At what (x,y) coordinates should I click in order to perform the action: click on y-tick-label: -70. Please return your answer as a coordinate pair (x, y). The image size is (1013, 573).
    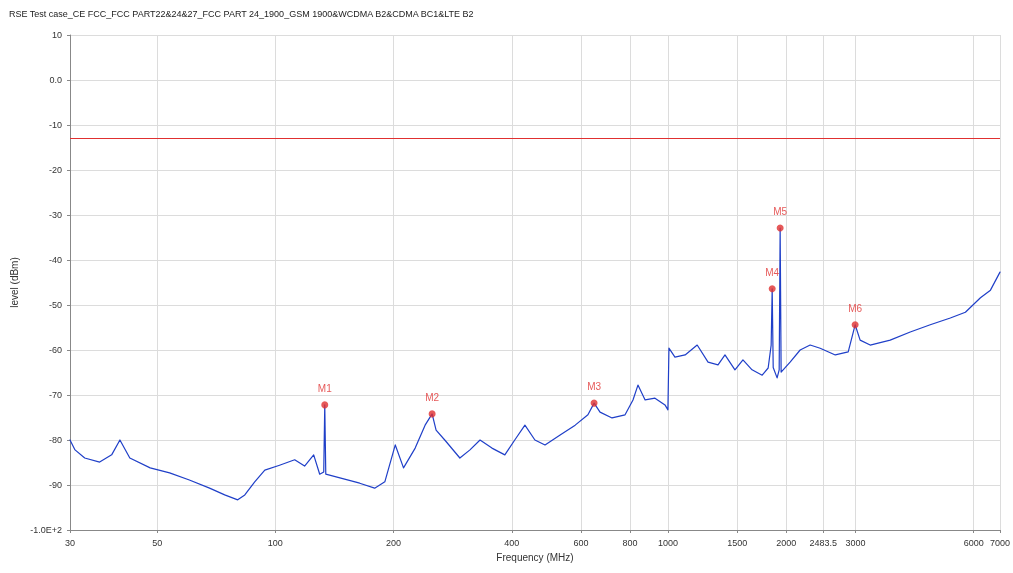
    Looking at the image, I should click on (55, 395).